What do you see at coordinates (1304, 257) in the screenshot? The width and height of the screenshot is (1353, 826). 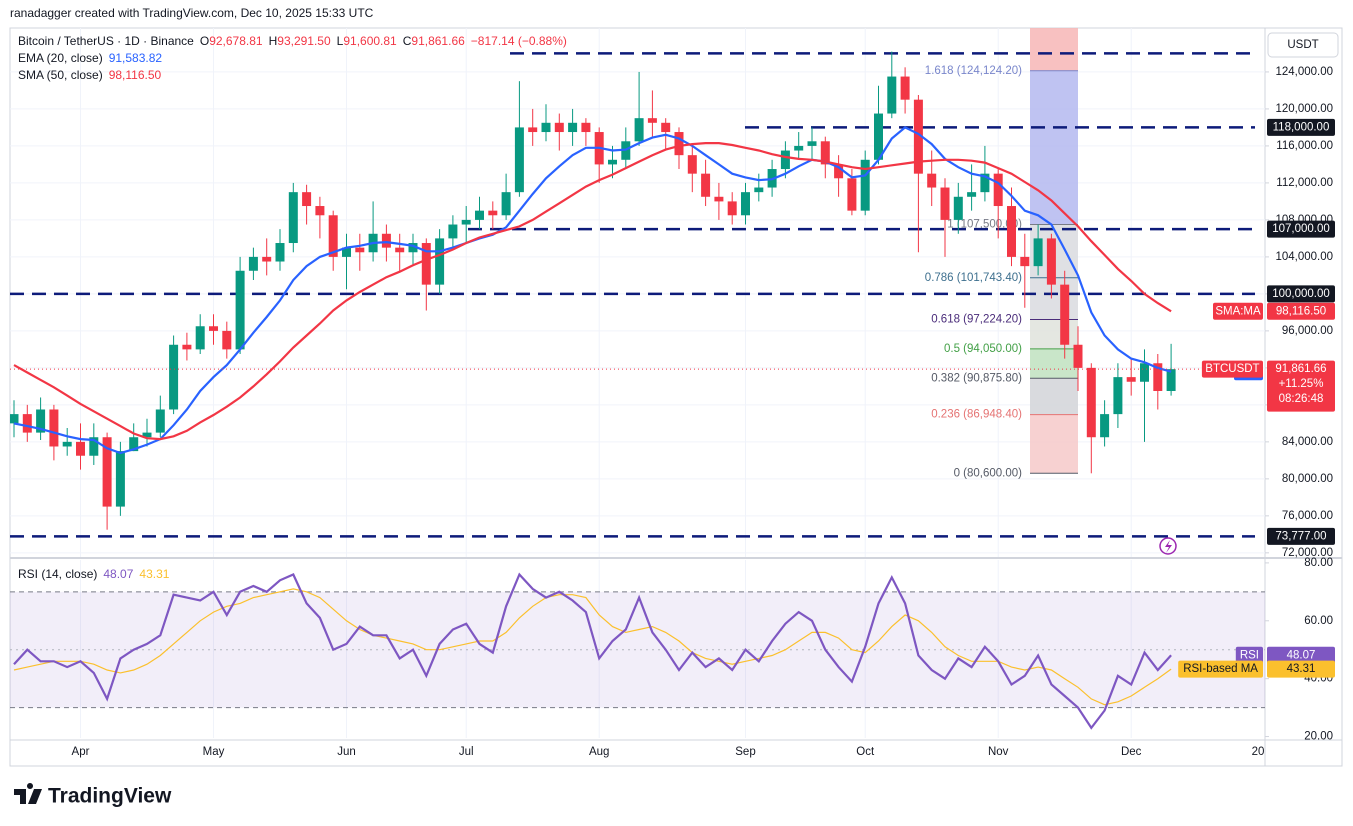 I see `y-tick-label: 104,000.00` at bounding box center [1304, 257].